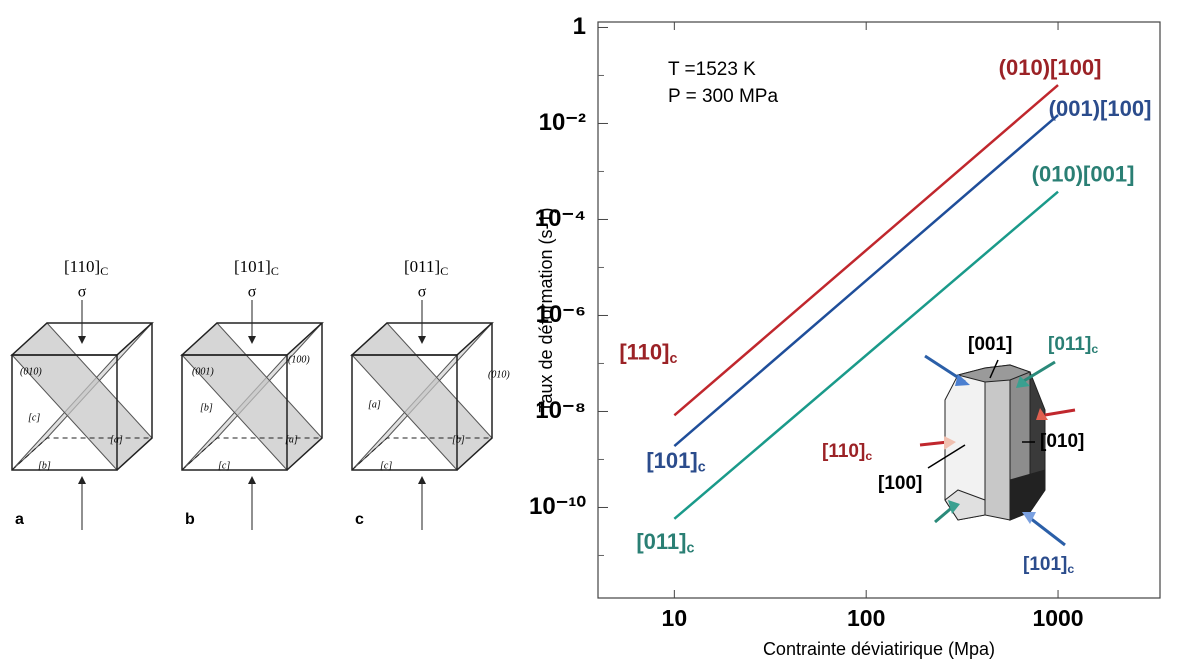  I want to click on start-label: [101]c, so click(675, 461).